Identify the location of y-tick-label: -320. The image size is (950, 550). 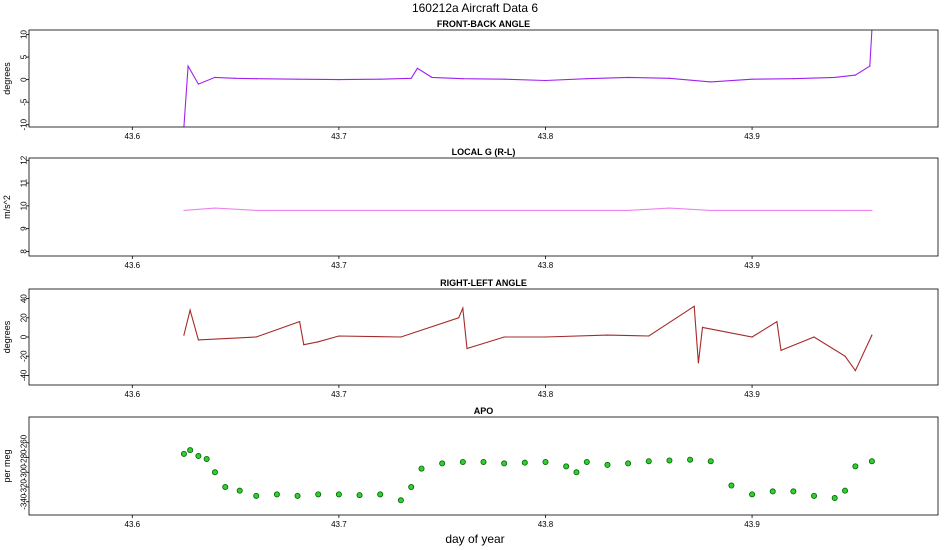
(24, 486).